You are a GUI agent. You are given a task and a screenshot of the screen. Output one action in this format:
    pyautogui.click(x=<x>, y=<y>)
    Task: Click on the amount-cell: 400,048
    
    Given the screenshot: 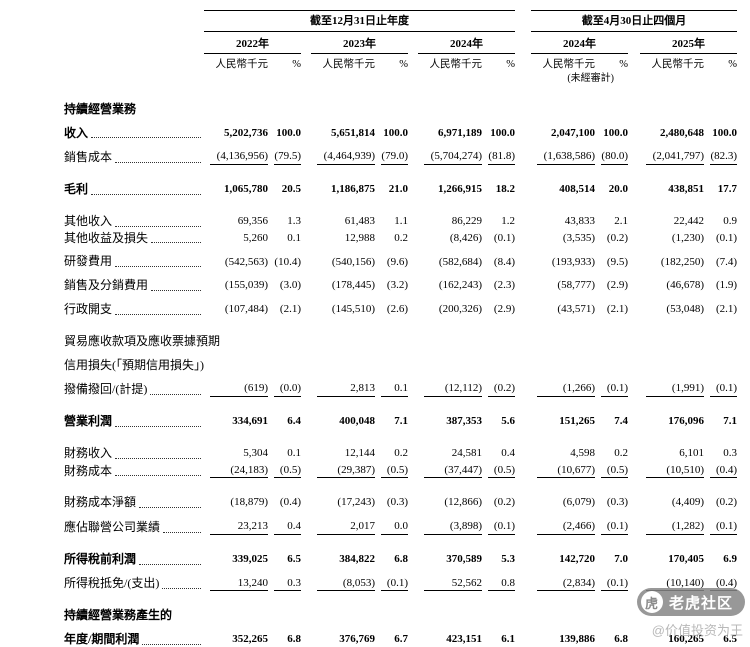 What is the action you would take?
    pyautogui.click(x=357, y=421)
    